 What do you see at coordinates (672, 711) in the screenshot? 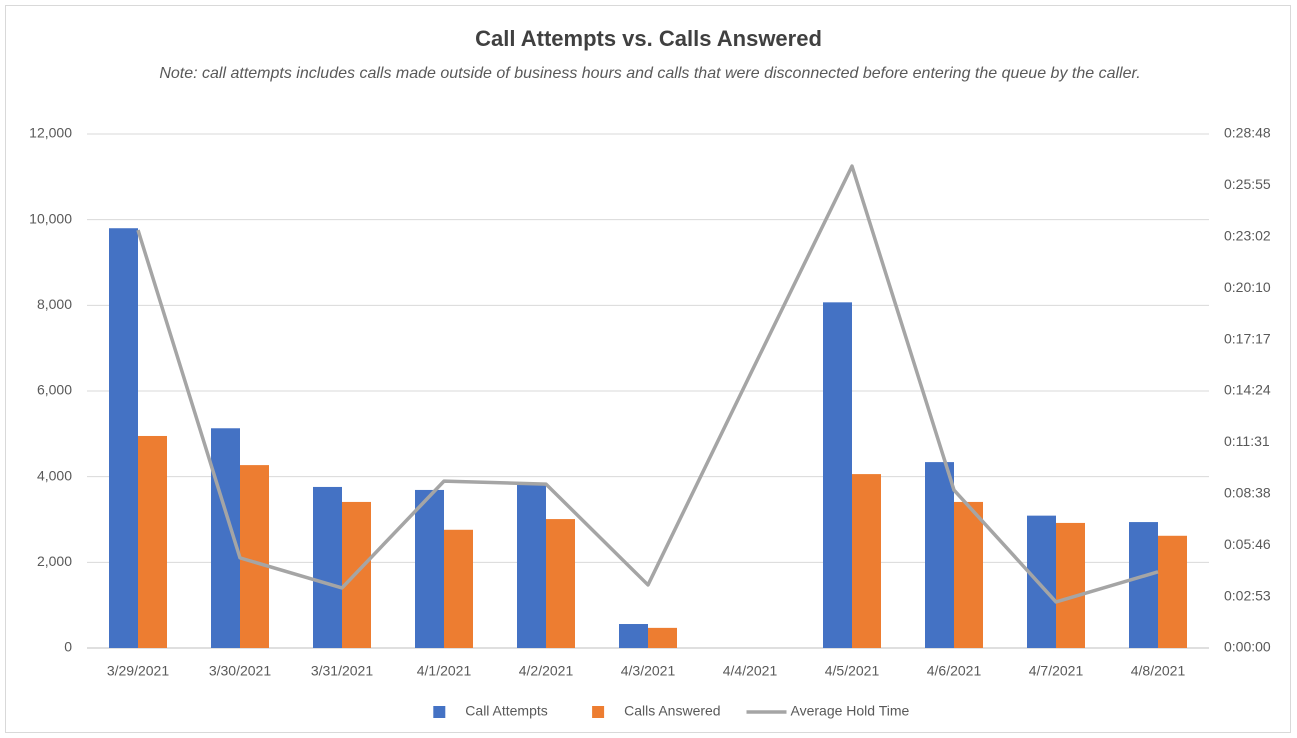
I see `legend-label: Calls Answered` at bounding box center [672, 711].